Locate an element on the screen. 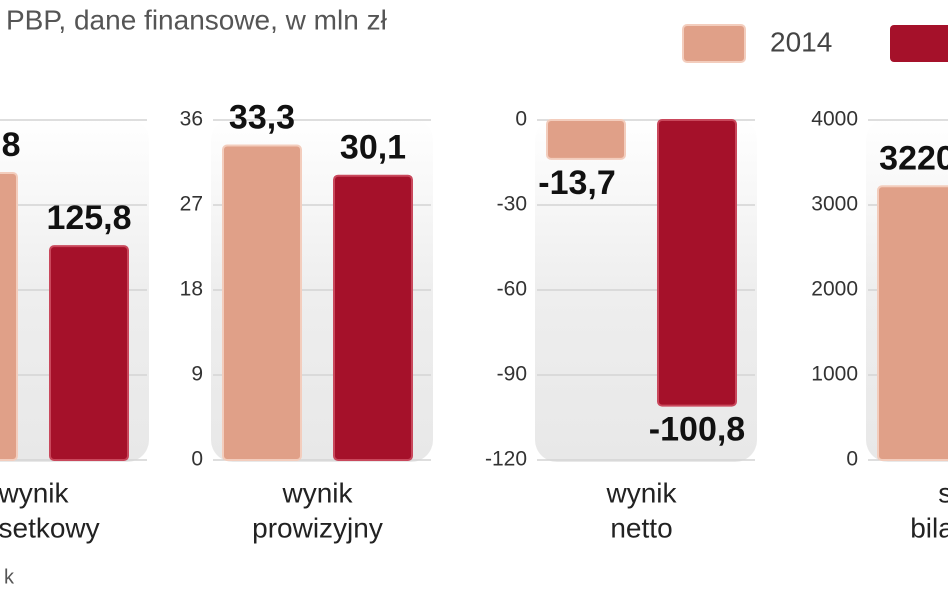  source-note: k is located at coordinates (9, 577).